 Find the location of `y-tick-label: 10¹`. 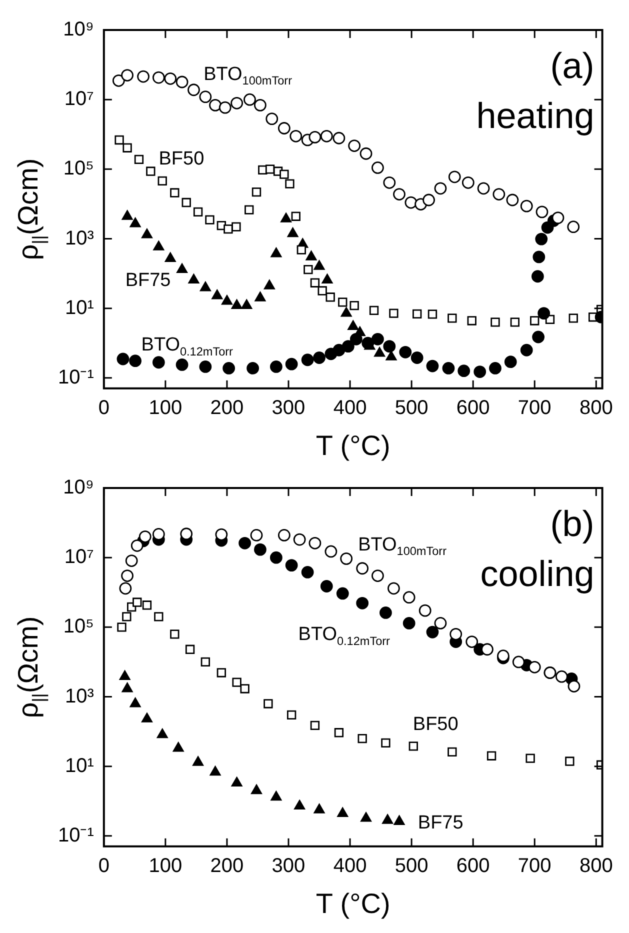

y-tick-label: 10¹ is located at coordinates (79, 765).